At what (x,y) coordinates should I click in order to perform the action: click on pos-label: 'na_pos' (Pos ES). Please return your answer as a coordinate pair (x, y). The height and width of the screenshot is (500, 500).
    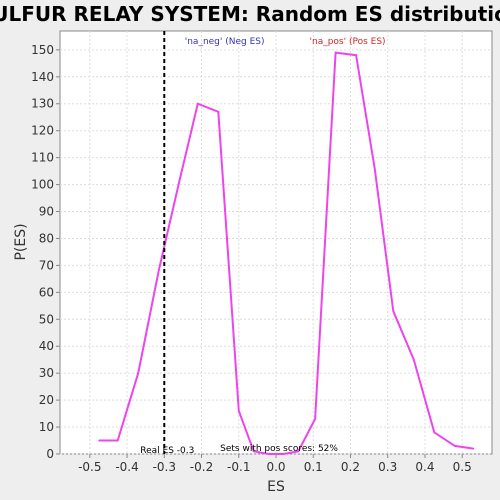
    Looking at the image, I should click on (348, 42).